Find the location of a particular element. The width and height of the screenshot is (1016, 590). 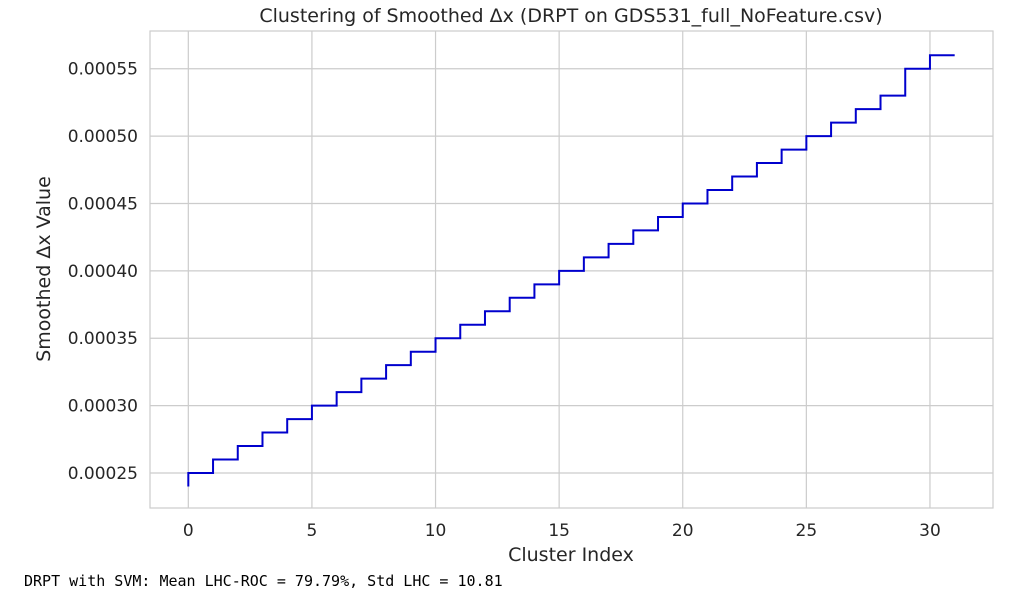

y-tick-label: 0.00045 is located at coordinates (103, 204).